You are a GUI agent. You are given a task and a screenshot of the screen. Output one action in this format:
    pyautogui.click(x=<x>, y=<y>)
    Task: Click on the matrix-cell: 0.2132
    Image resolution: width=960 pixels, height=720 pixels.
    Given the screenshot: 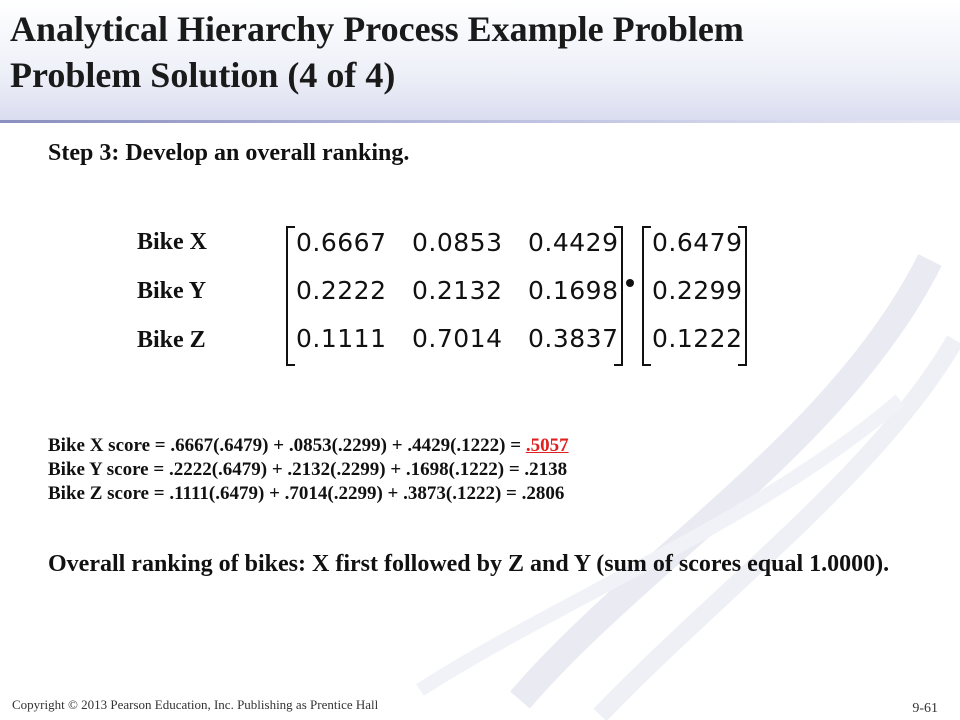 What is the action you would take?
    pyautogui.click(x=457, y=290)
    